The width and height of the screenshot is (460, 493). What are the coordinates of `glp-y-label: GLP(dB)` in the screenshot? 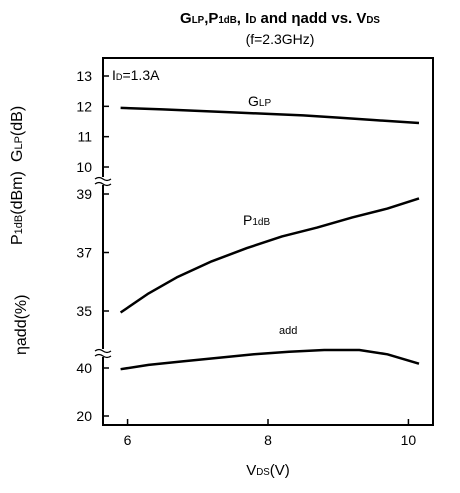 It's located at (17, 134).